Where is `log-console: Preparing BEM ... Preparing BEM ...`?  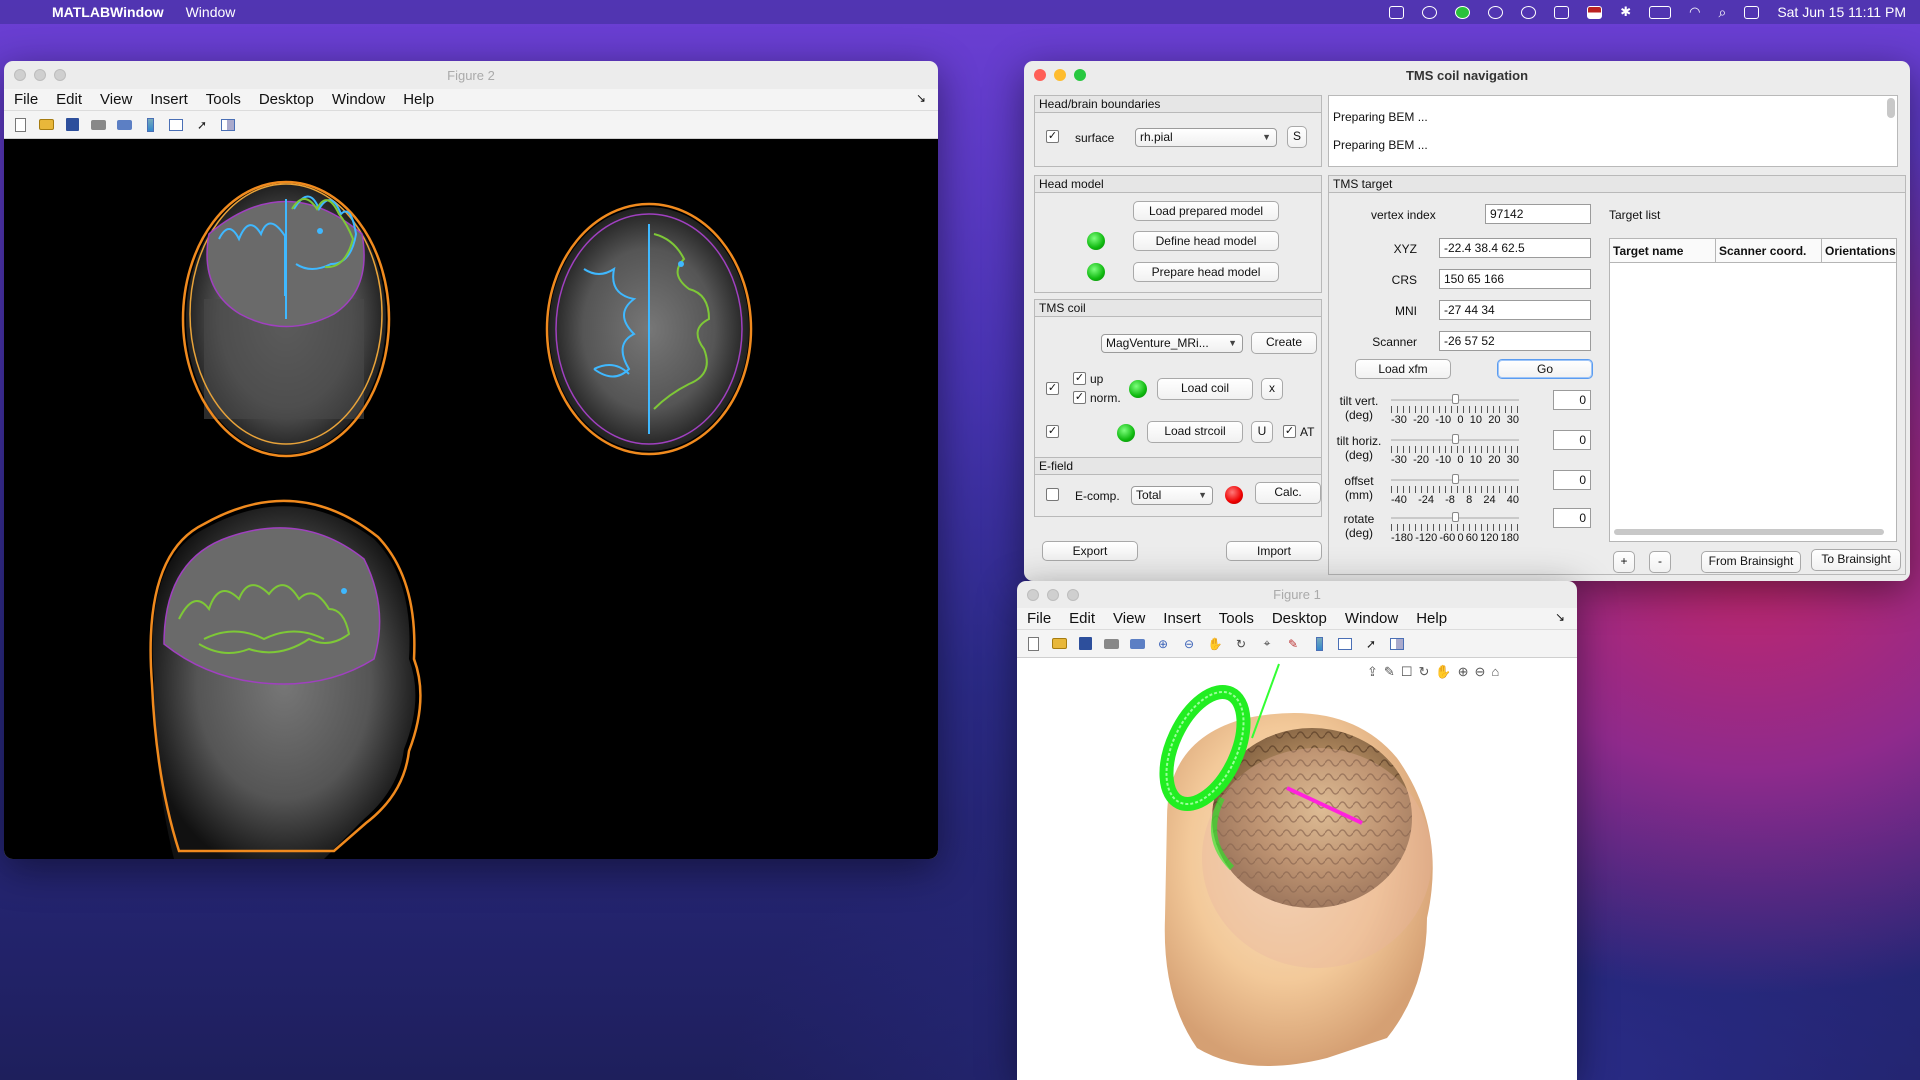
log-console: Preparing BEM ... Preparing BEM ... is located at coordinates (1613, 131).